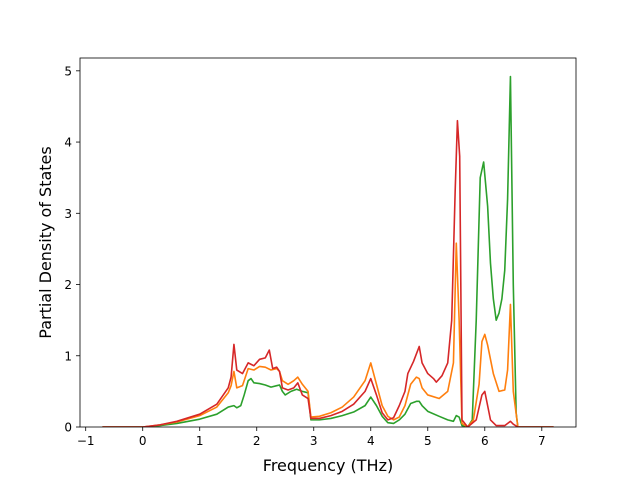 The image size is (640, 480). Describe the element at coordinates (68, 214) in the screenshot. I see `y-tick-label-3: 3` at that location.